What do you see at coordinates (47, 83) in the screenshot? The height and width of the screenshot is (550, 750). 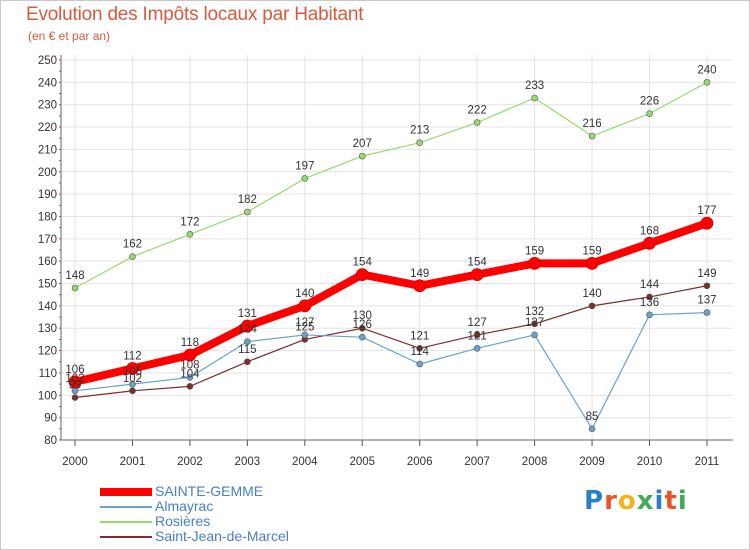 I see `y-tick-label: 240` at bounding box center [47, 83].